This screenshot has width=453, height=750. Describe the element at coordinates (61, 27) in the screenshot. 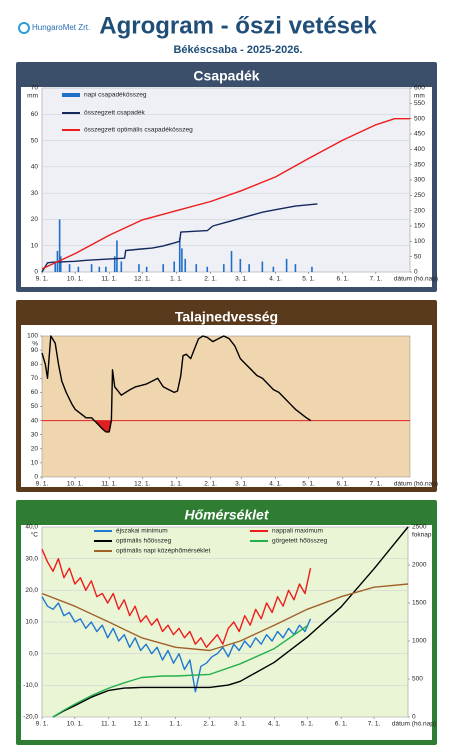

I see `logo-text: HungaroMet Zrt.` at that location.